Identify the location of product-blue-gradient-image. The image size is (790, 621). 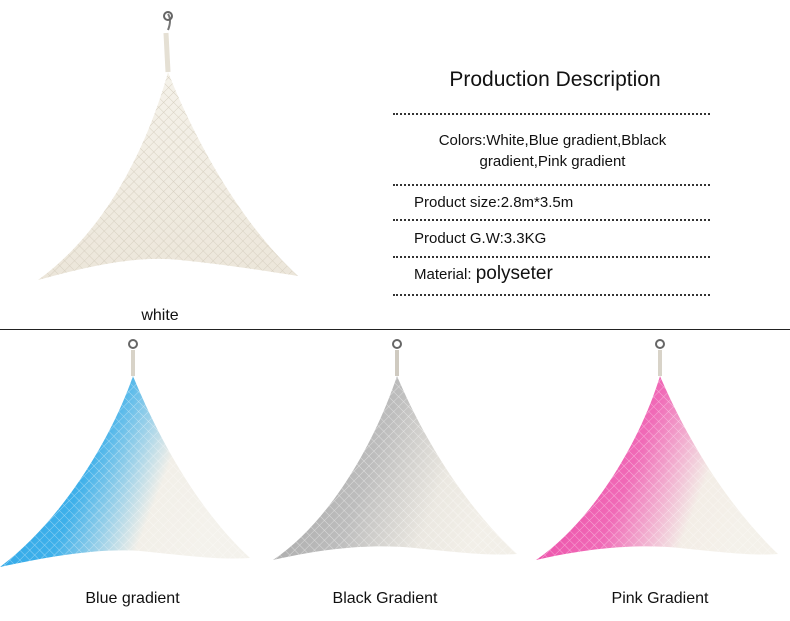
(130, 457).